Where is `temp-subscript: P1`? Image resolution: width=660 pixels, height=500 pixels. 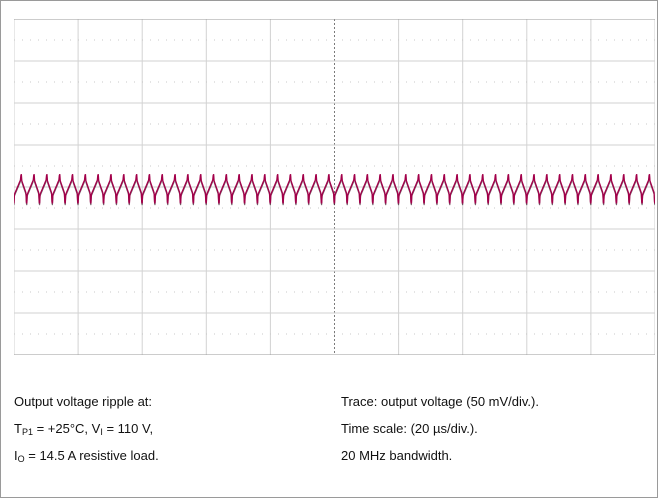
temp-subscript: P1 is located at coordinates (27, 432).